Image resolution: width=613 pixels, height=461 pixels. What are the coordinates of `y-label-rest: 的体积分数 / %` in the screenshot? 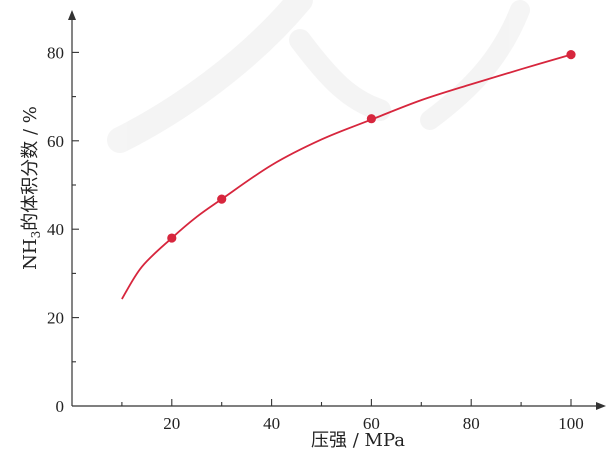 It's located at (30, 168).